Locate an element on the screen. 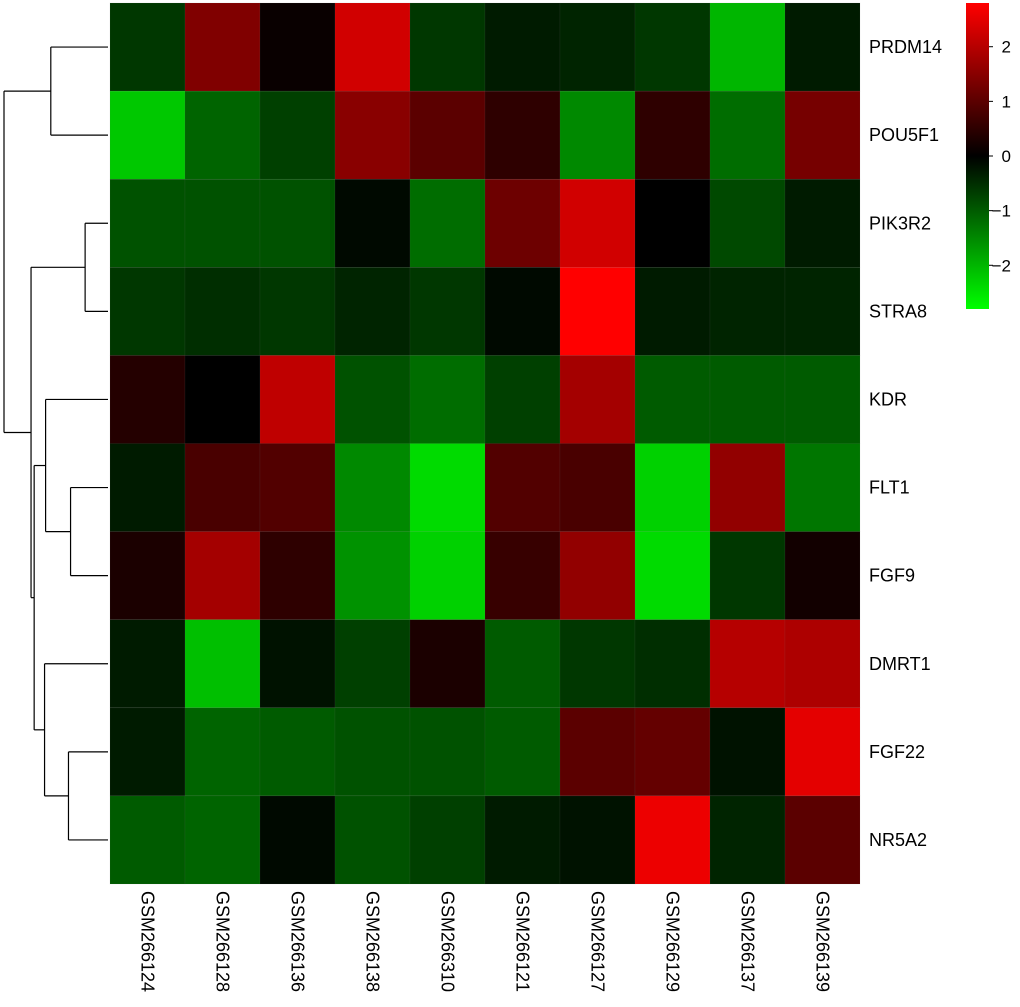 This screenshot has width=1020, height=1007. column-label: GSM266124 is located at coordinates (148, 941).